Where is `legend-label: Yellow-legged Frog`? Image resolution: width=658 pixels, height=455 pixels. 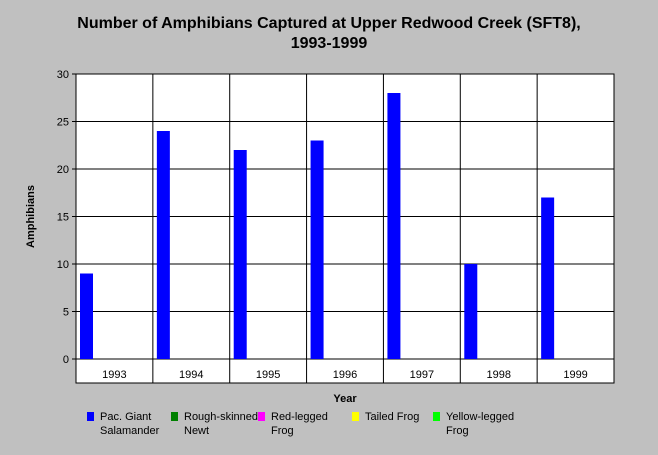
legend-label: Yellow-legged Frog is located at coordinates (486, 424).